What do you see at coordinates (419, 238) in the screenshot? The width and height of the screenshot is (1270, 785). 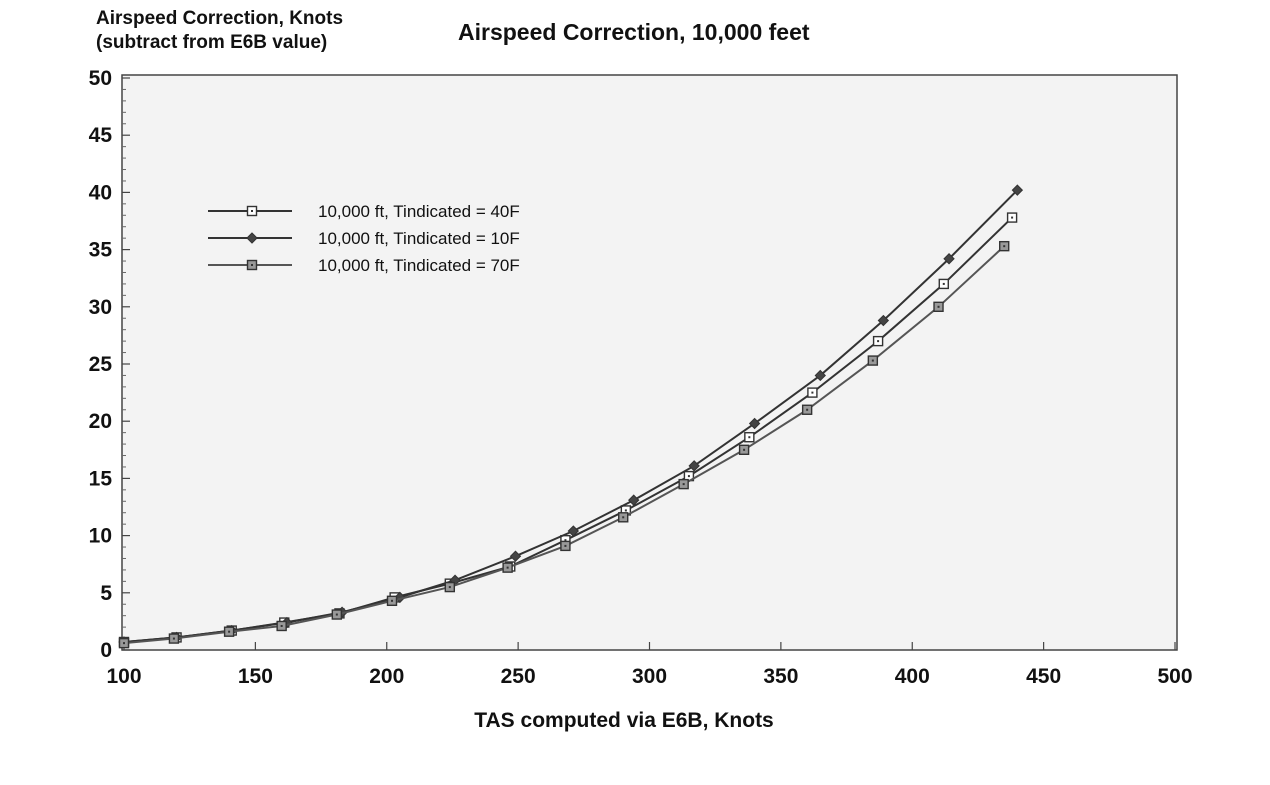 I see `legend-label: 10,000 ft, Tindicated = 10F` at bounding box center [419, 238].